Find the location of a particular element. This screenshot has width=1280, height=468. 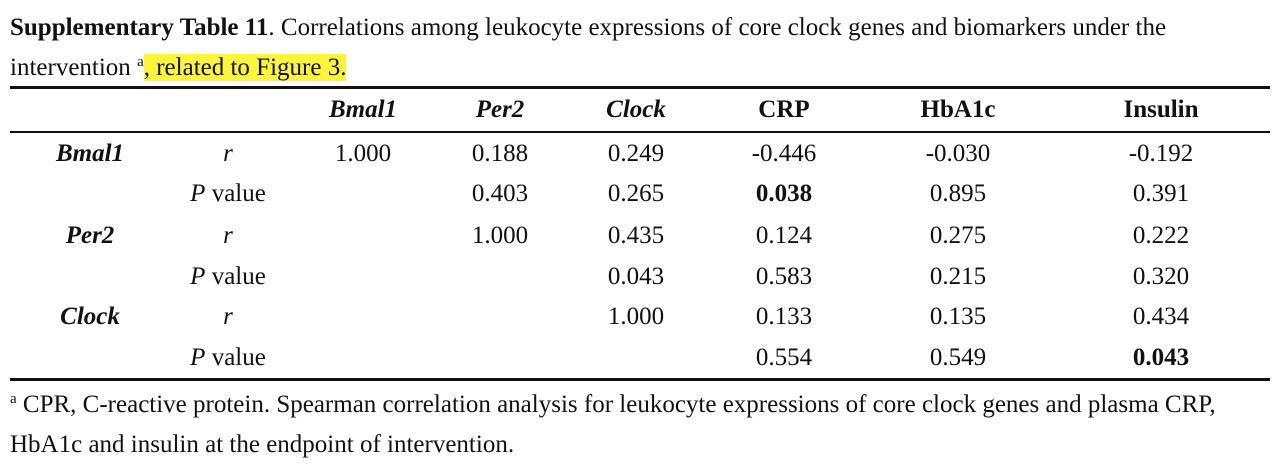

table-cell-p: 0.265 is located at coordinates (636, 193).